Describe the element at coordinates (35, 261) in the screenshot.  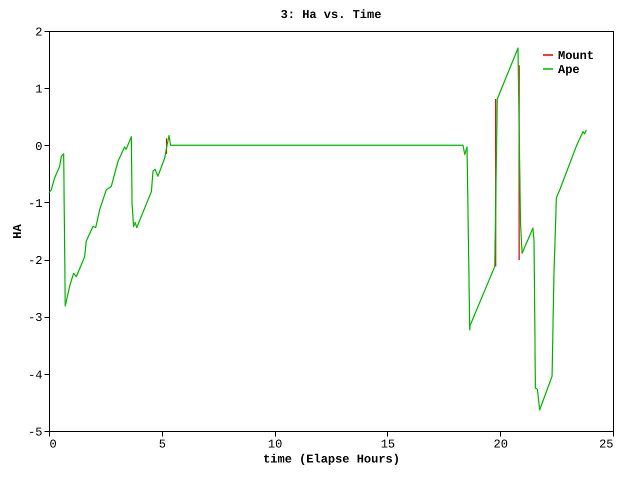
I see `y-tick-label: -2` at that location.